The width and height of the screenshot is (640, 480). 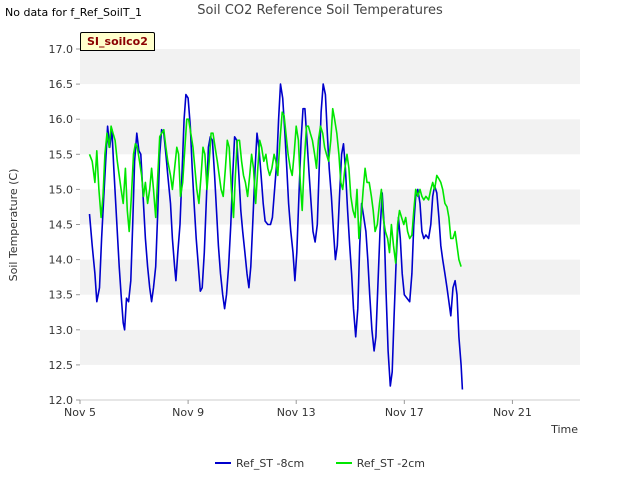 What do you see at coordinates (390, 463) in the screenshot?
I see `legend-label-ref-st-2cm: Ref_ST -2cm` at bounding box center [390, 463].